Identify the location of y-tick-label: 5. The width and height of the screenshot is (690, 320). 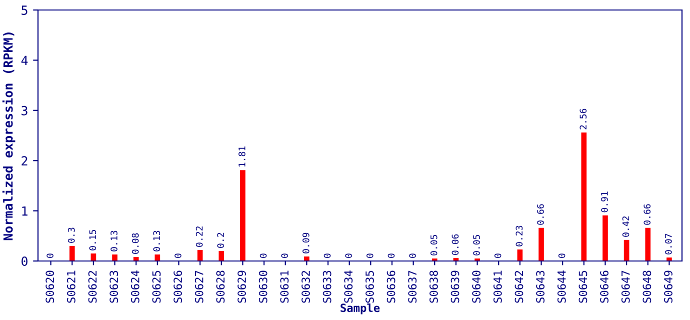
(25, 10).